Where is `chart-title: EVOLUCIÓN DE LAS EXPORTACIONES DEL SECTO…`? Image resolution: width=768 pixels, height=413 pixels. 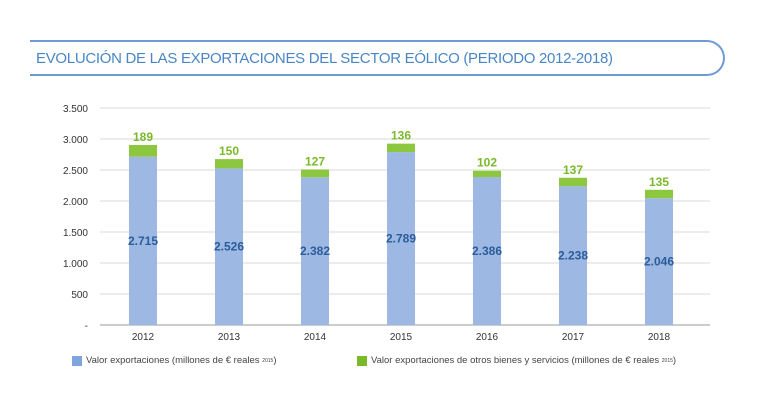
chart-title: EVOLUCIÓN DE LAS EXPORTACIONES DEL SECTO… is located at coordinates (324, 58).